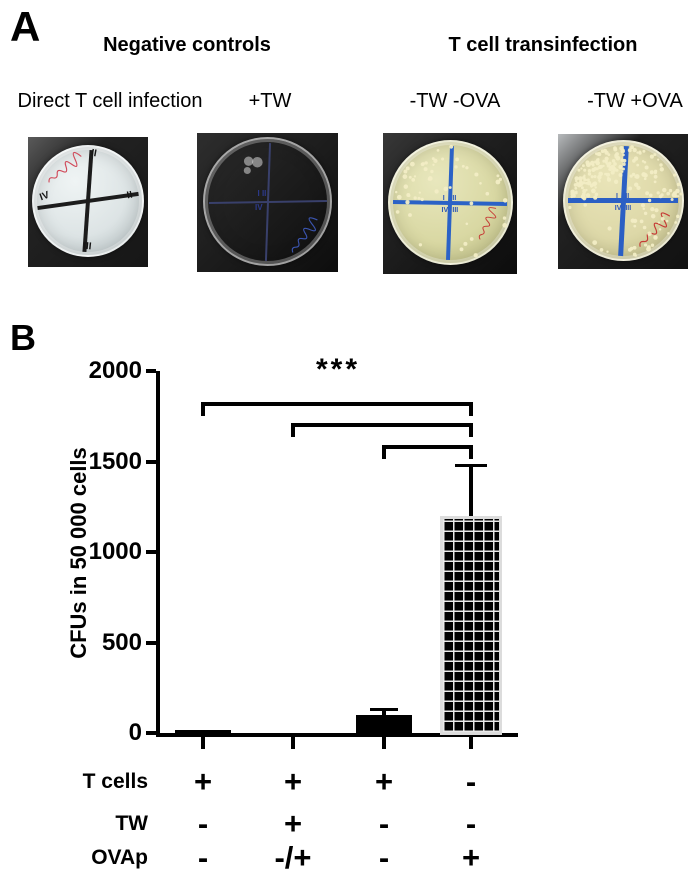 The height and width of the screenshot is (876, 700). I want to click on petri-plate-photo-2: I II IV, so click(267, 202).